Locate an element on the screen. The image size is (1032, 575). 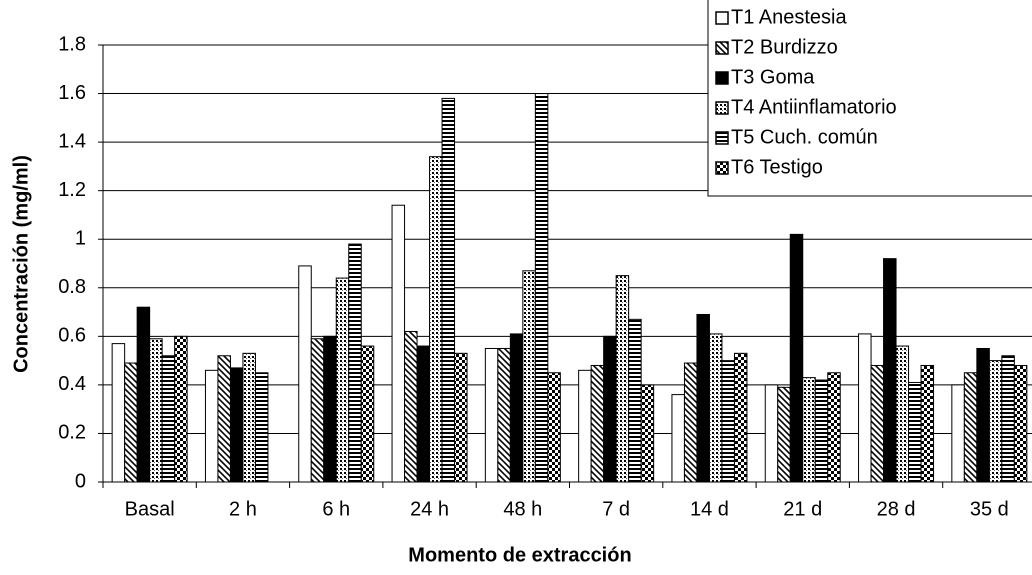
y-tick-label: 1.8 is located at coordinates (72, 44).